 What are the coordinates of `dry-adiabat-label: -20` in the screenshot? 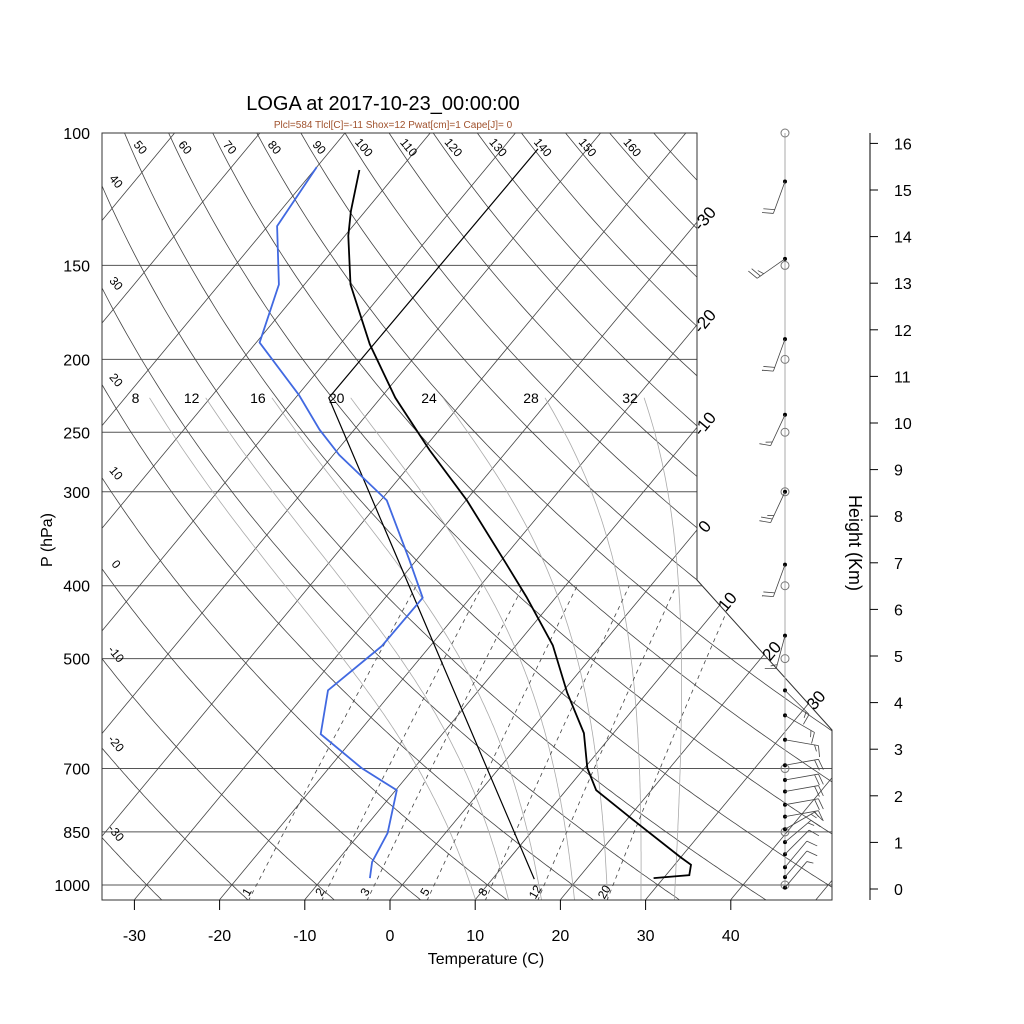 It's located at (116, 743).